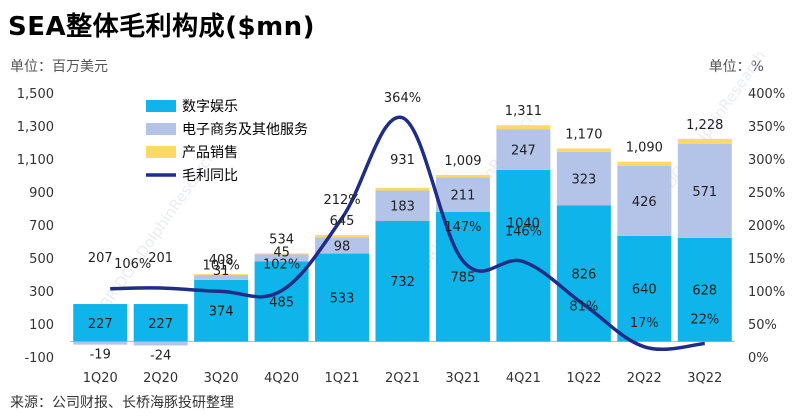 The height and width of the screenshot is (420, 800). Describe the element at coordinates (210, 153) in the screenshot. I see `legend-label-products: 产品销售` at that location.